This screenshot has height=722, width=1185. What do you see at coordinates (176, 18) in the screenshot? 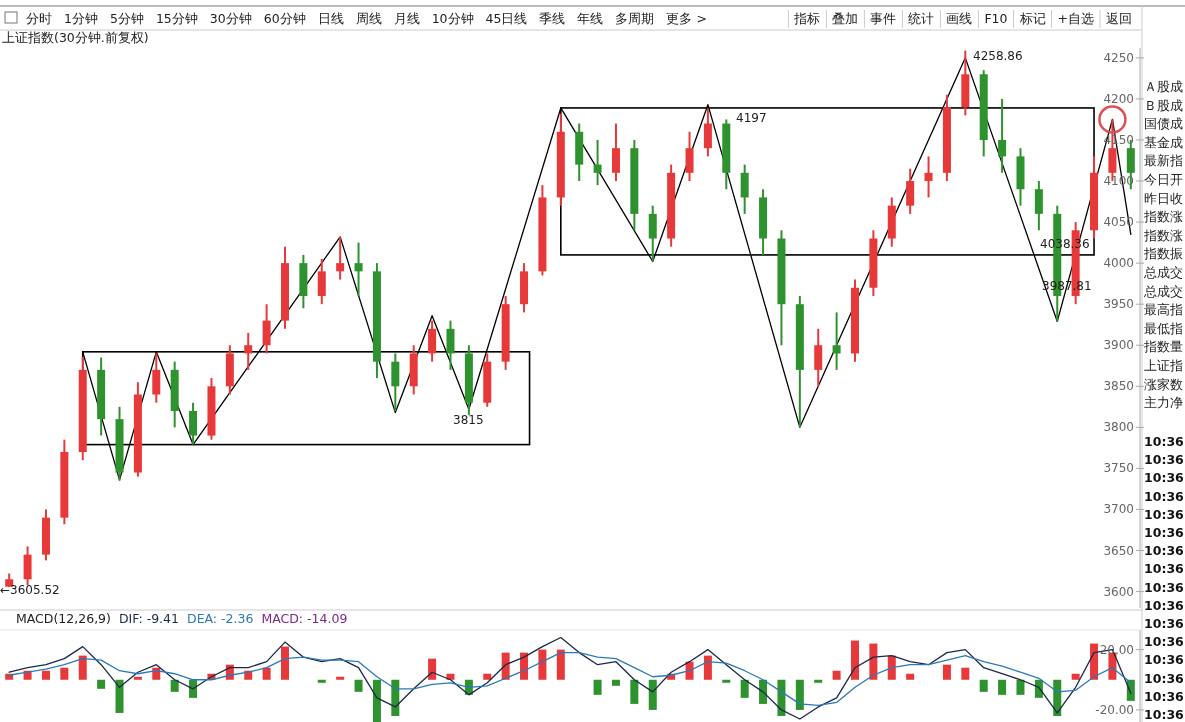
I see `text: 15分钟` at bounding box center [176, 18].